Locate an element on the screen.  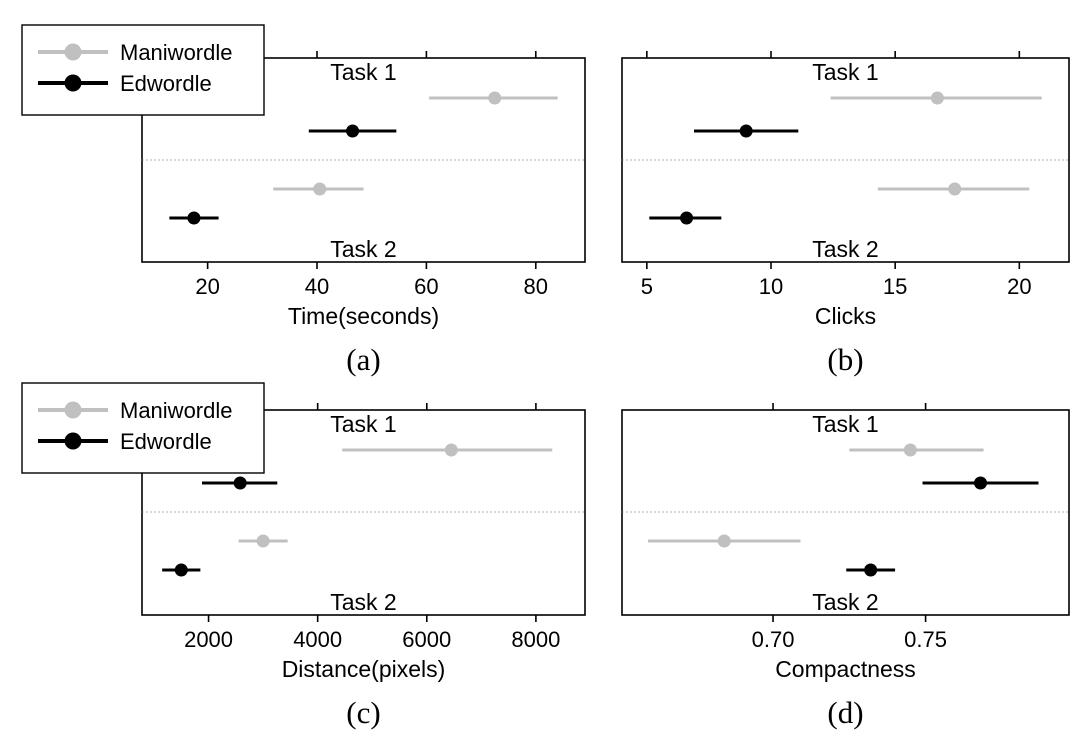
x-tick-label: 4000 is located at coordinates (317, 639).